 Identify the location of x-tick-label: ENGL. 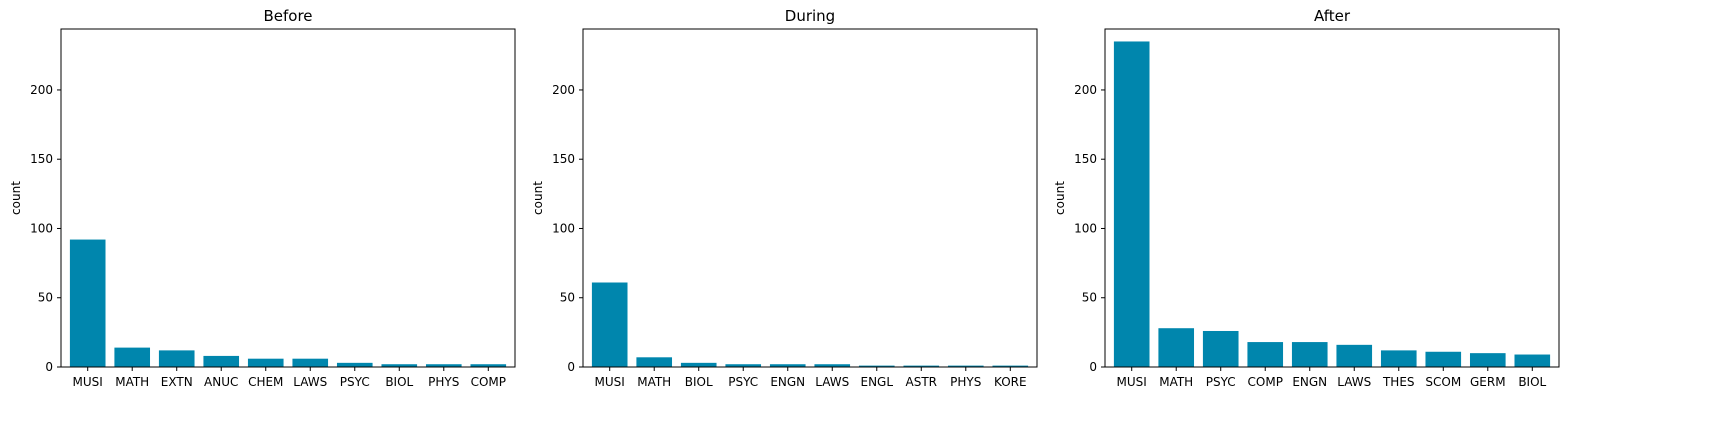
(876, 382).